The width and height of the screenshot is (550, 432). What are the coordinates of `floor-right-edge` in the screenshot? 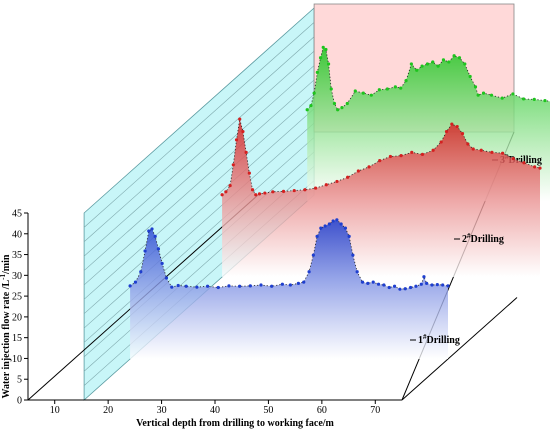 It's located at (459, 349).